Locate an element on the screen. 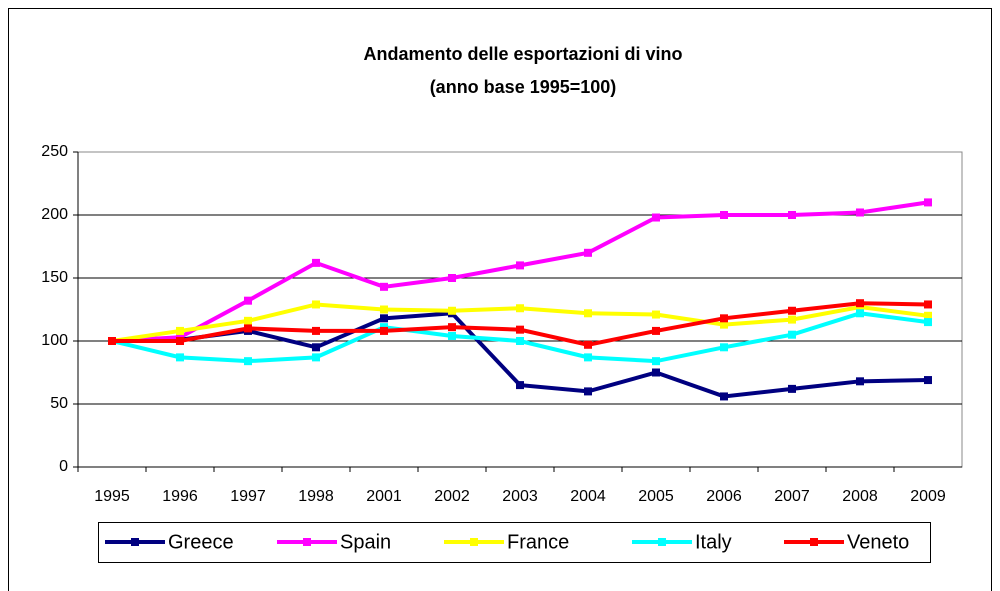 This screenshot has width=1000, height=591. legend-label: Spain is located at coordinates (365, 542).